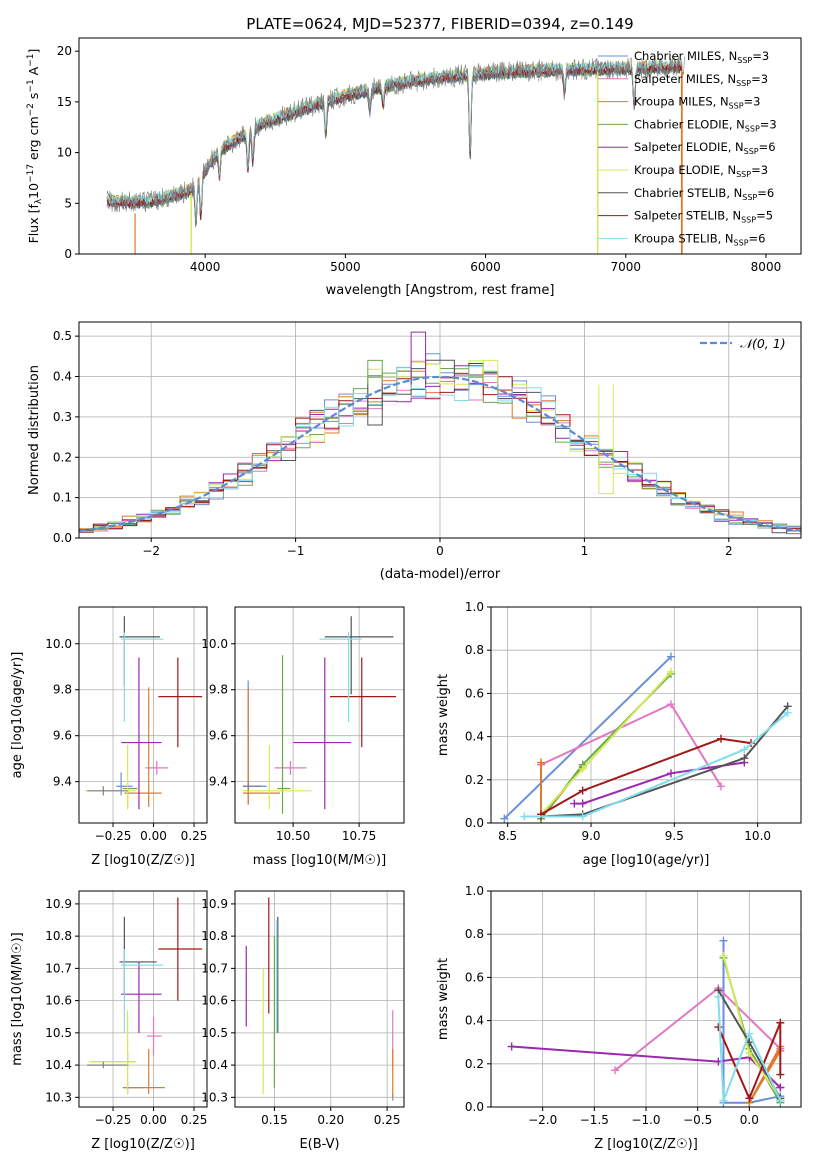  What do you see at coordinates (701, 80) in the screenshot?
I see `legend-label-salpeter_miles: Salpeter MILES, NSSP=3` at bounding box center [701, 80].